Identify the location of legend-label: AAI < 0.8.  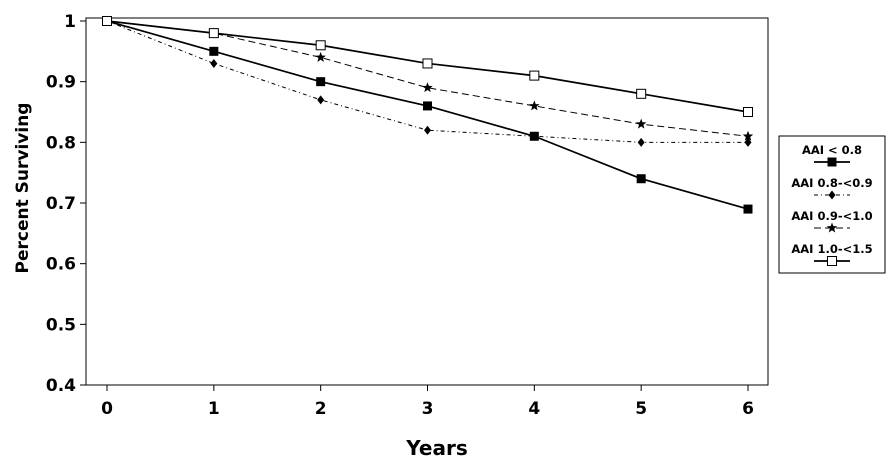
(832, 150).